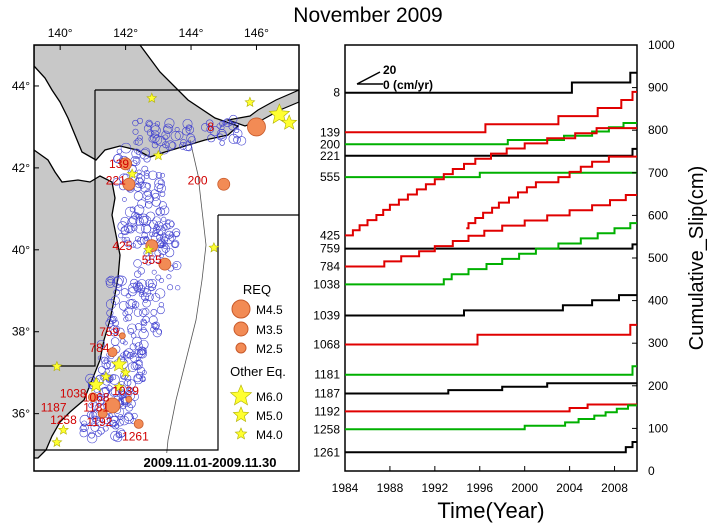 Image resolution: width=709 pixels, height=524 pixels. I want to click on series-label: 139, so click(330, 132).